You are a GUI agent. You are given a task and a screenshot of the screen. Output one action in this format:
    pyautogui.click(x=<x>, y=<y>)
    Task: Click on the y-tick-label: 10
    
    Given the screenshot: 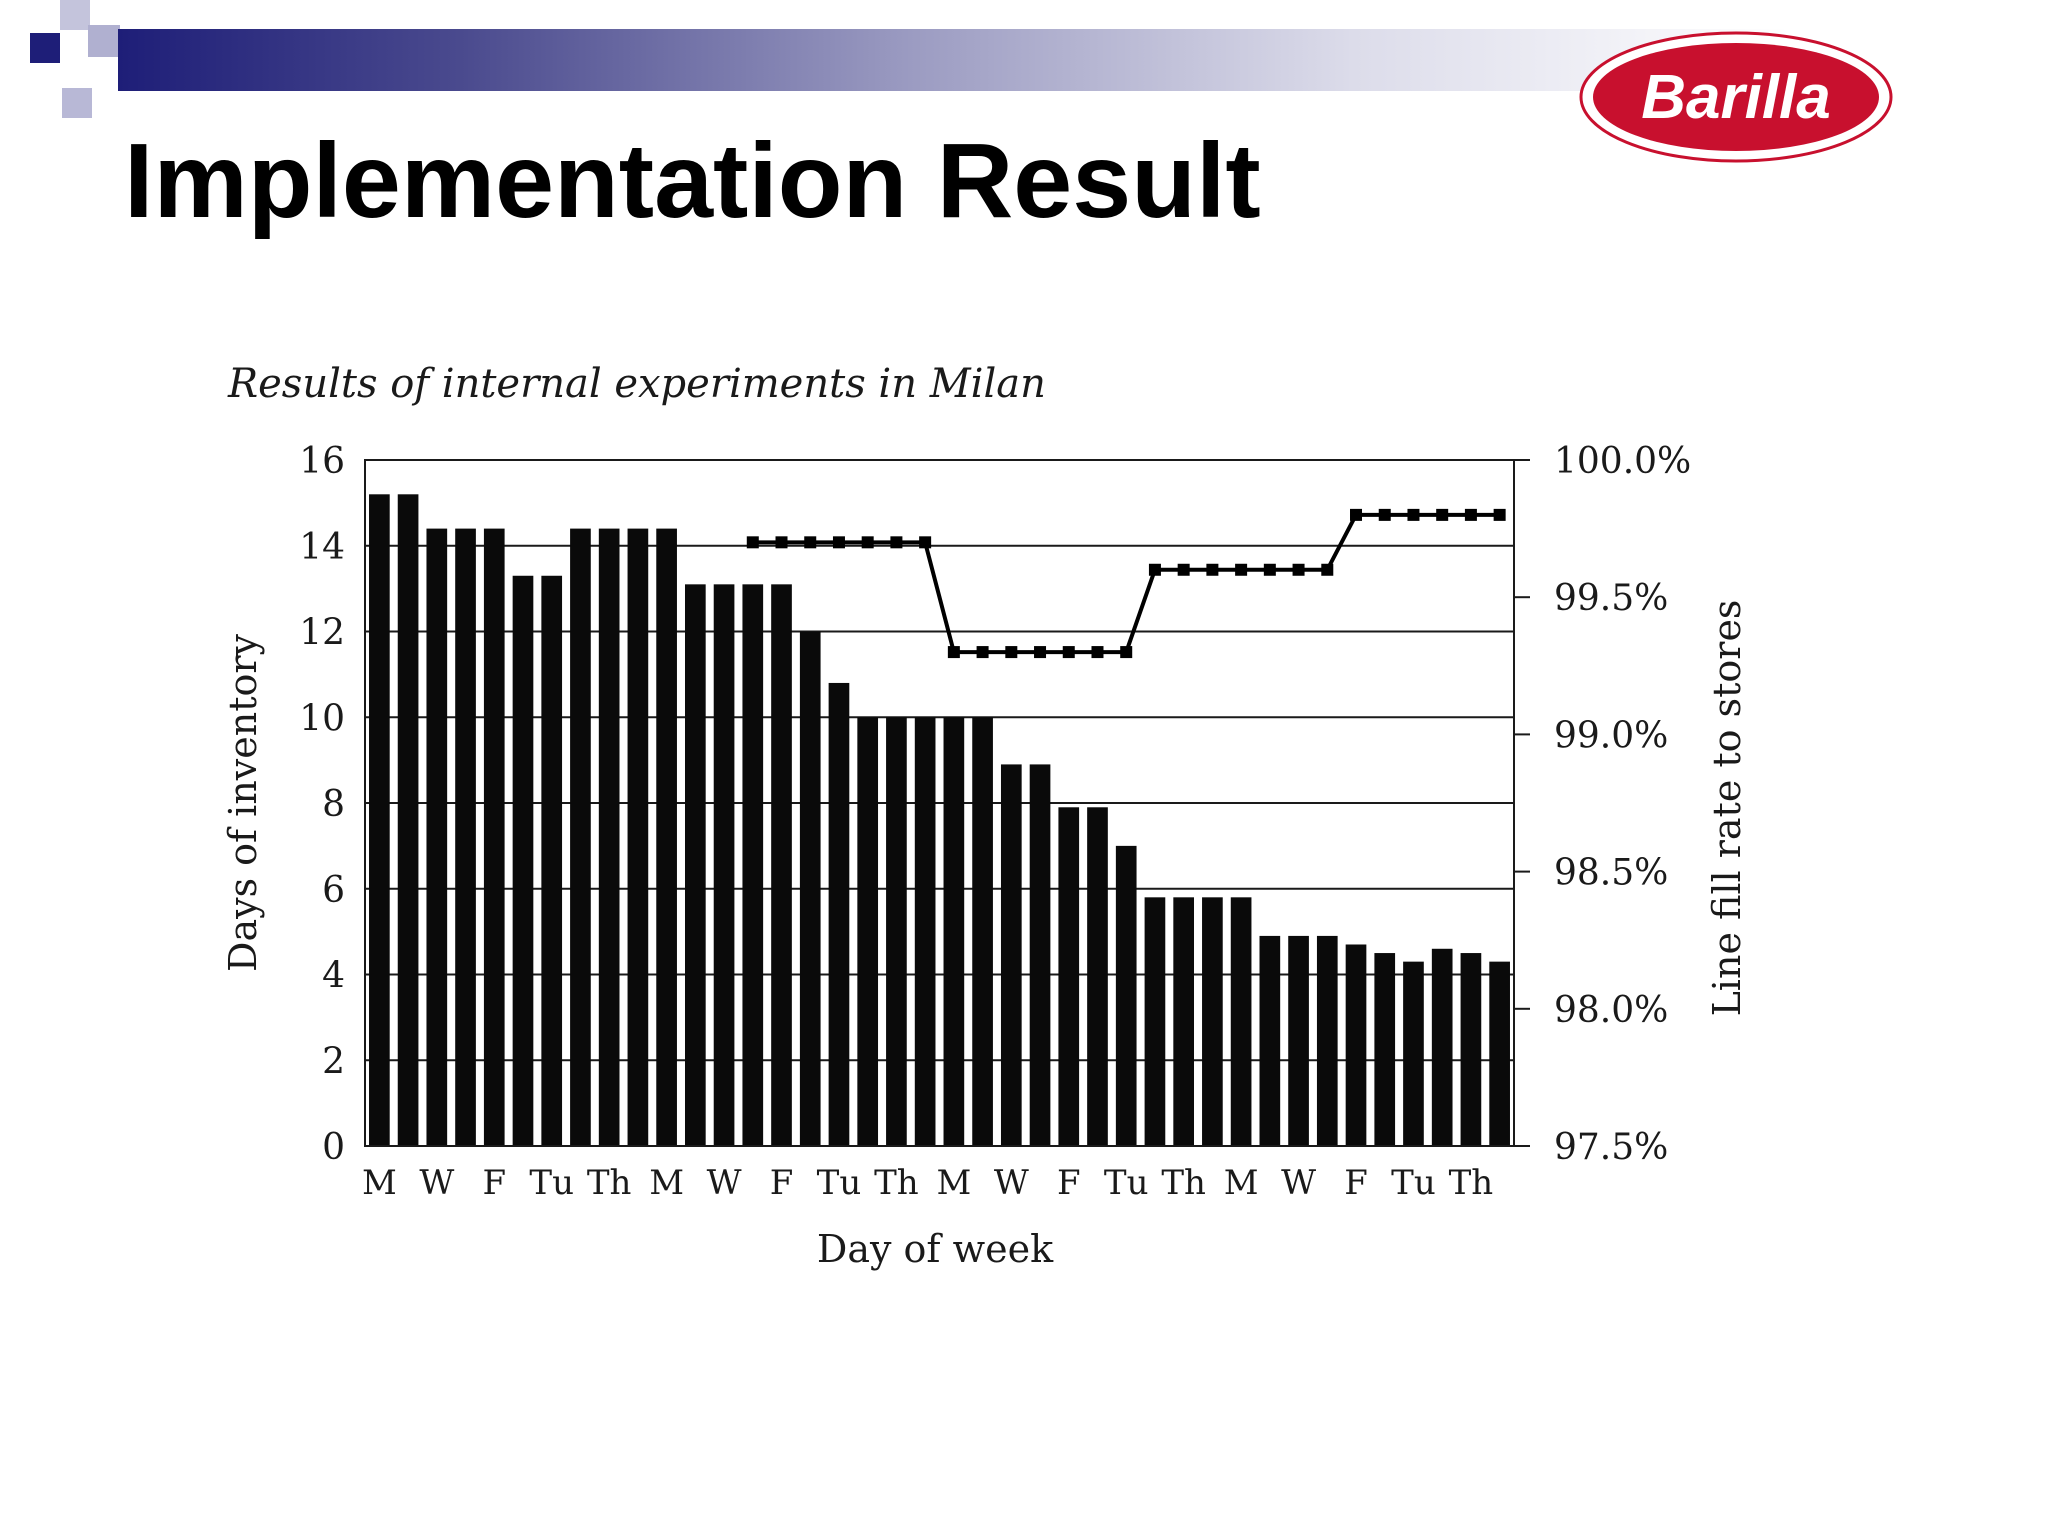 What is the action you would take?
    pyautogui.click(x=322, y=718)
    